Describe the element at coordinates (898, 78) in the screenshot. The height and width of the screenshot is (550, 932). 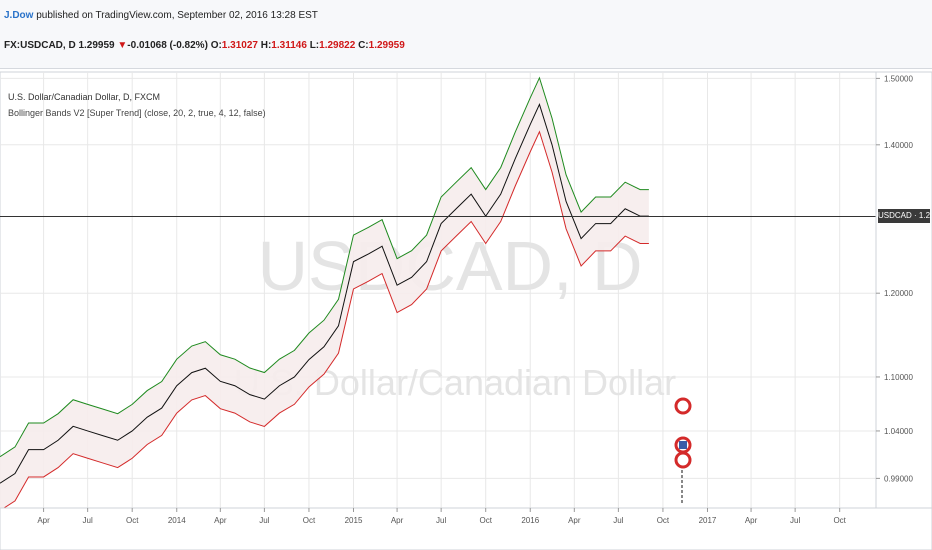
I see `price-tick-label: 1.50000` at that location.